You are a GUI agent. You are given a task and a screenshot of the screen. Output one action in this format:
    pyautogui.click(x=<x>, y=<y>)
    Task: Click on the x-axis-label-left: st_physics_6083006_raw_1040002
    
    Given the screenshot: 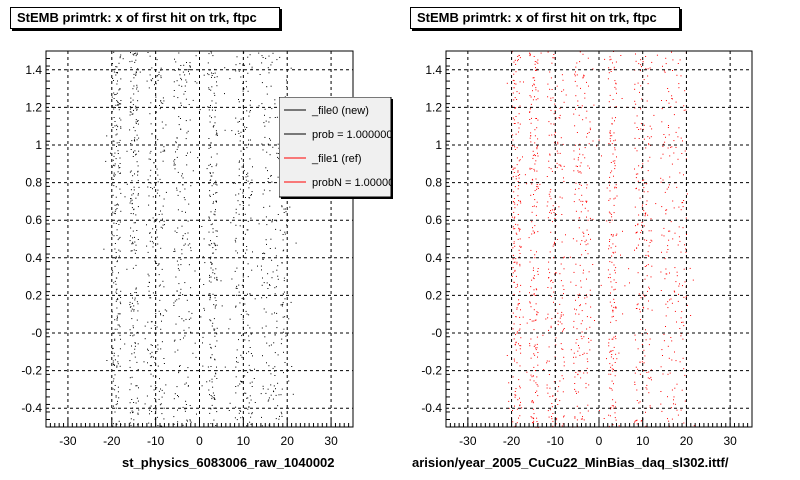 What is the action you would take?
    pyautogui.click(x=228, y=462)
    